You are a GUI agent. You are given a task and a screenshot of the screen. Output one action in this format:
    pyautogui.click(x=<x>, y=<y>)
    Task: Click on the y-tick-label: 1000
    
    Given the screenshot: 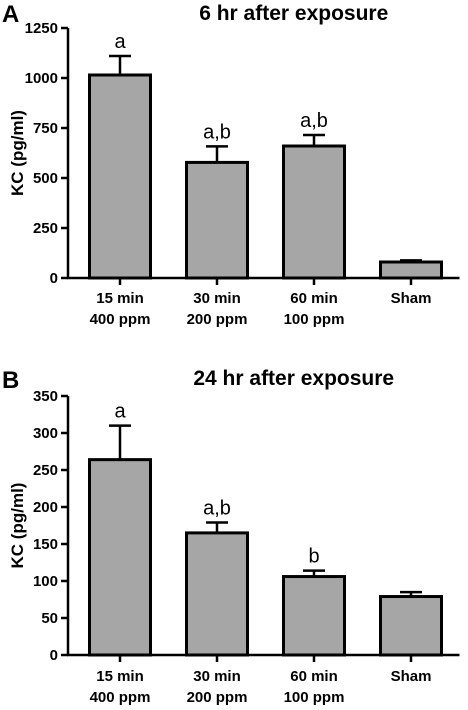 What is the action you would take?
    pyautogui.click(x=41, y=78)
    